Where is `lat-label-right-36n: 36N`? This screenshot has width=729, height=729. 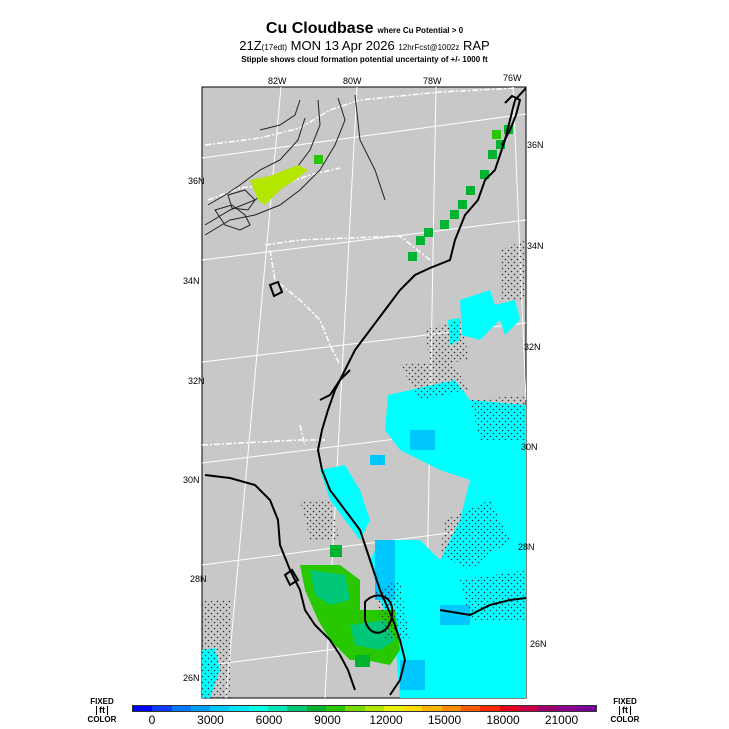
lat-label-right-36n: 36N is located at coordinates (535, 145).